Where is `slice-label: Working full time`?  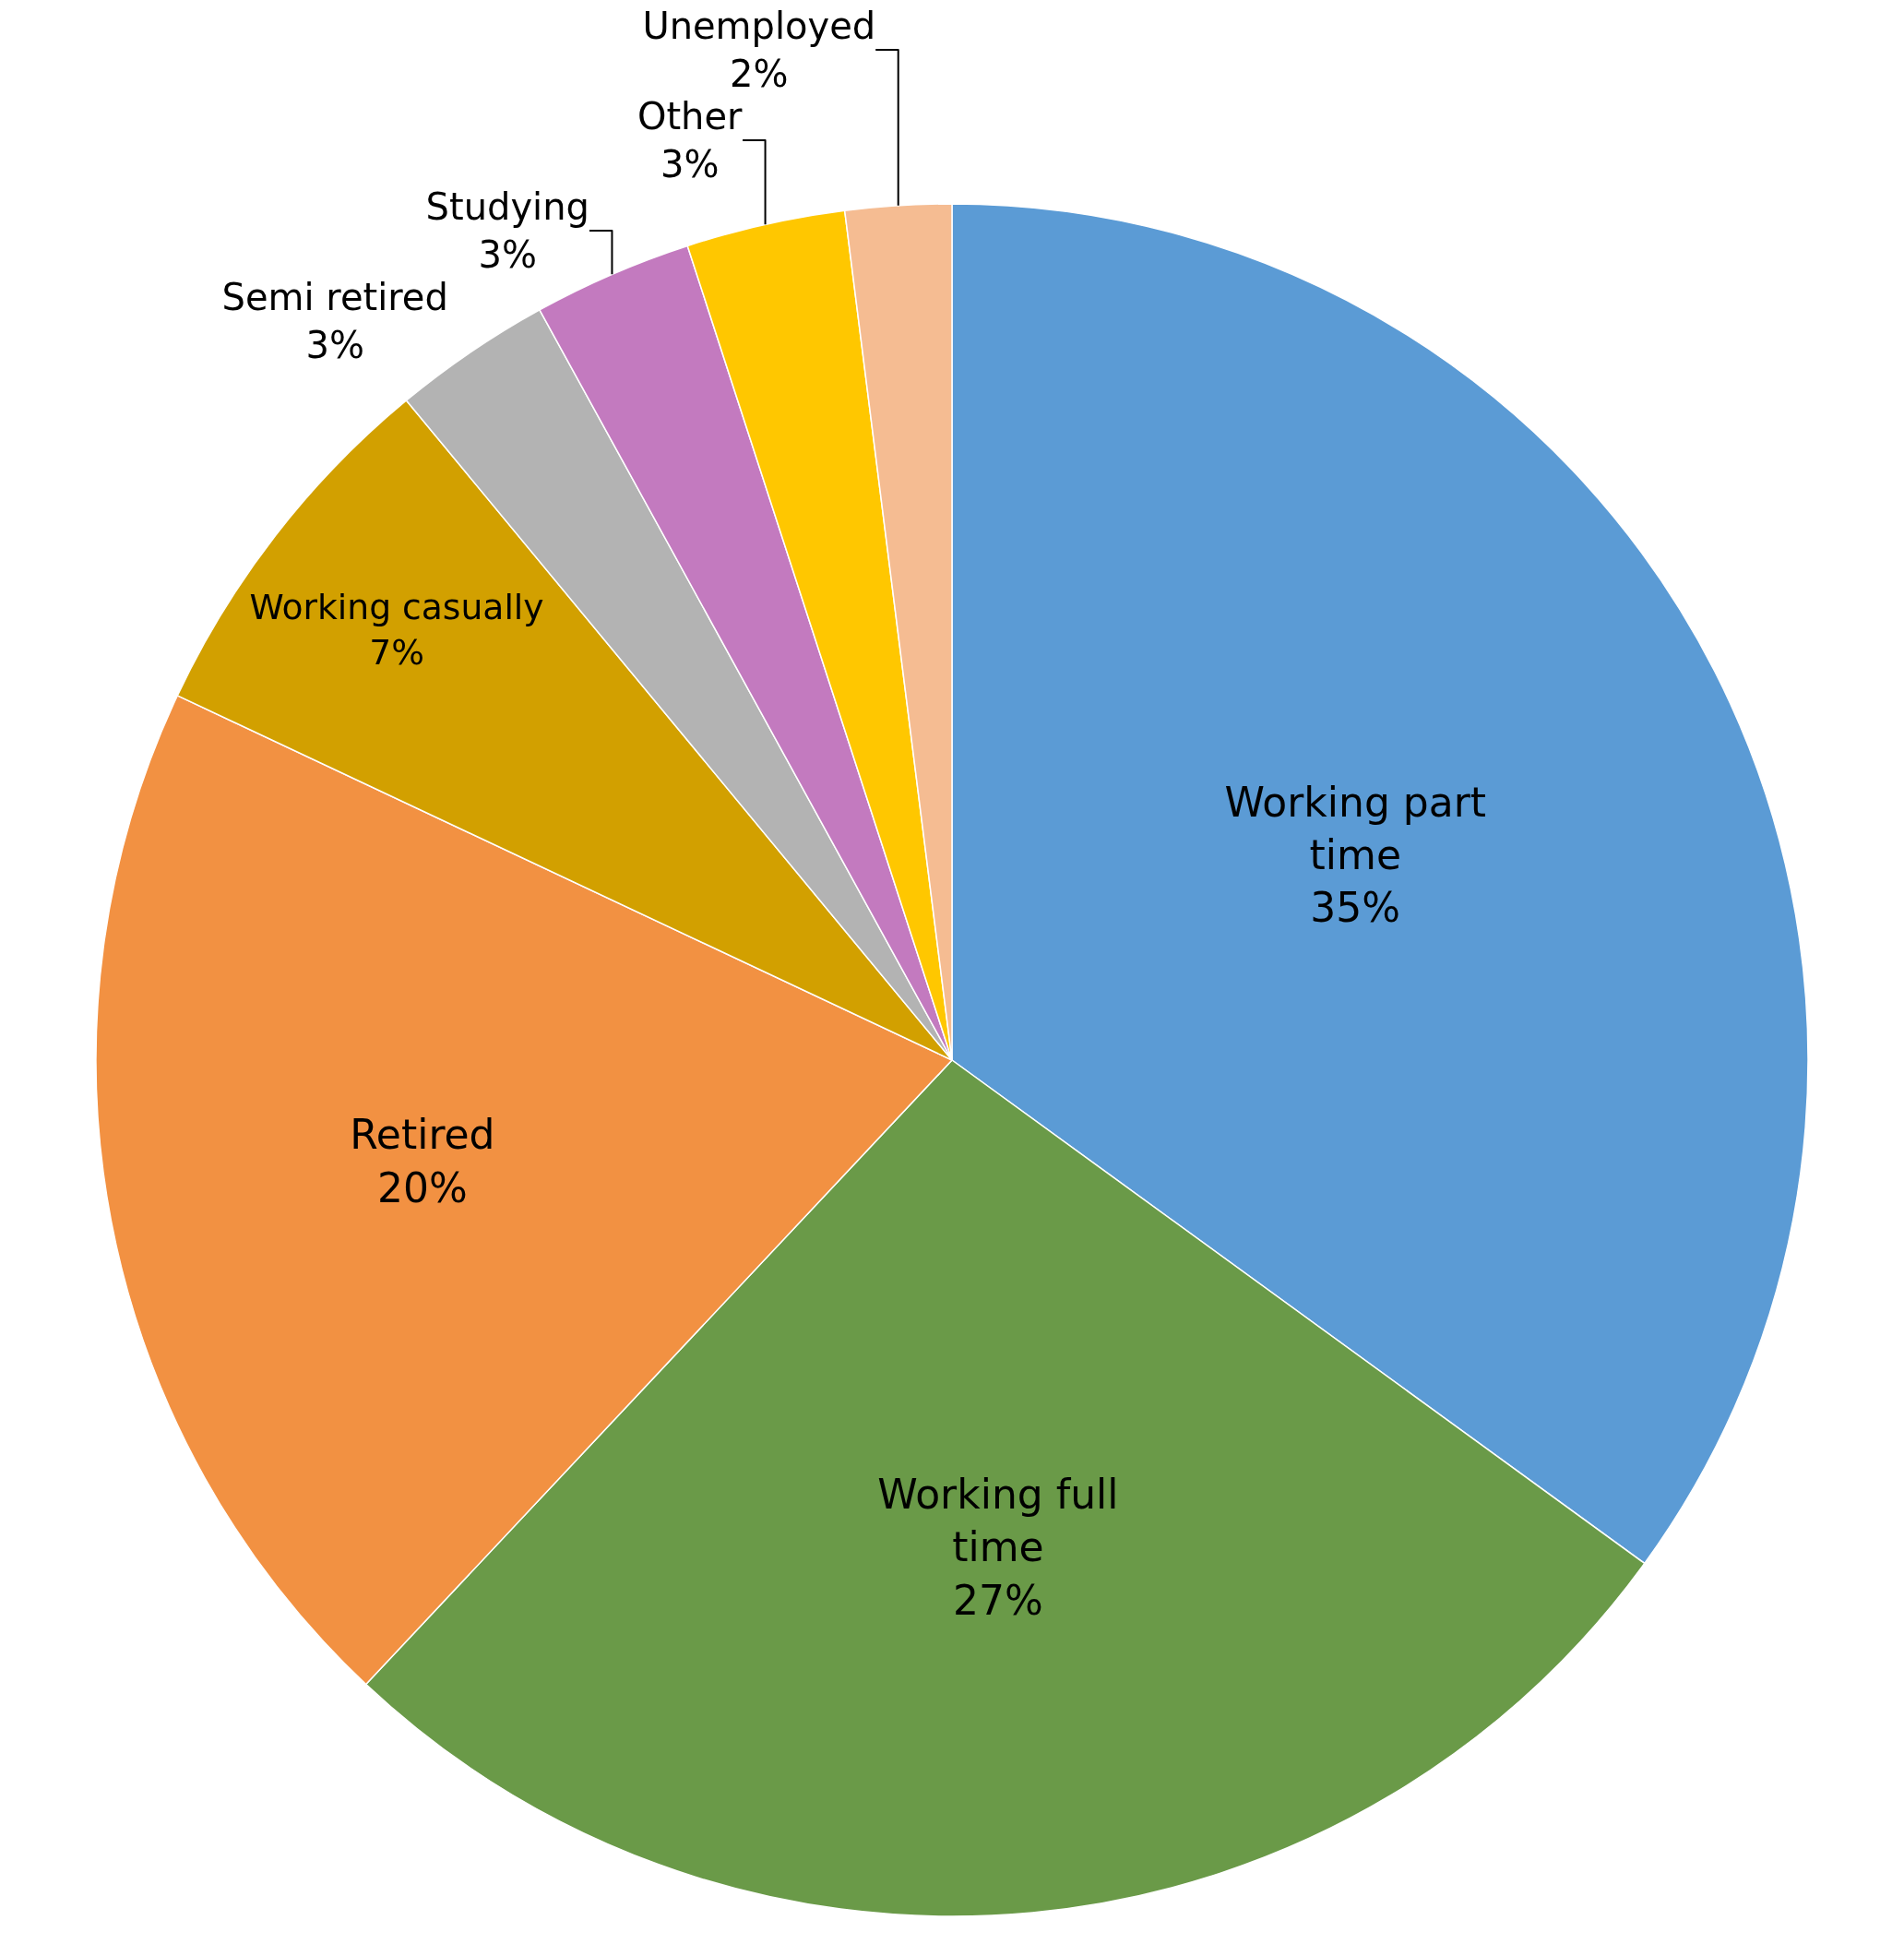 slice-label: Working full time is located at coordinates (998, 1521).